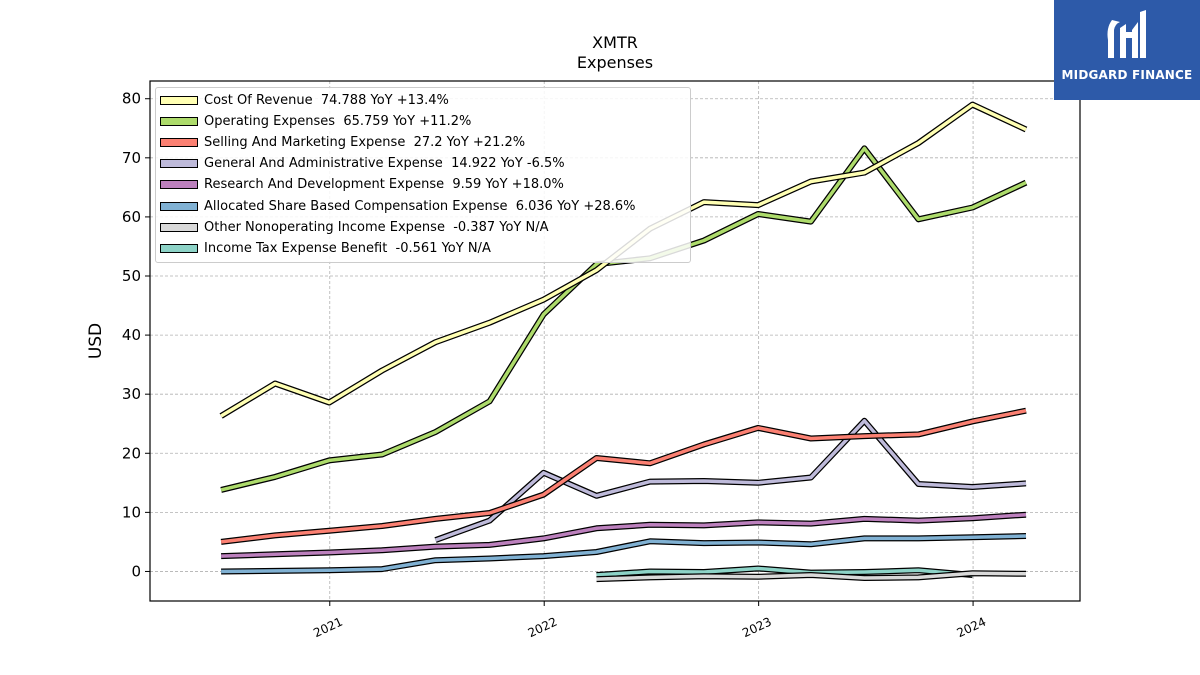  Describe the element at coordinates (338, 121) in the screenshot. I see `legend-label: Operating Expenses 65.759 YoY +11.2%` at that location.